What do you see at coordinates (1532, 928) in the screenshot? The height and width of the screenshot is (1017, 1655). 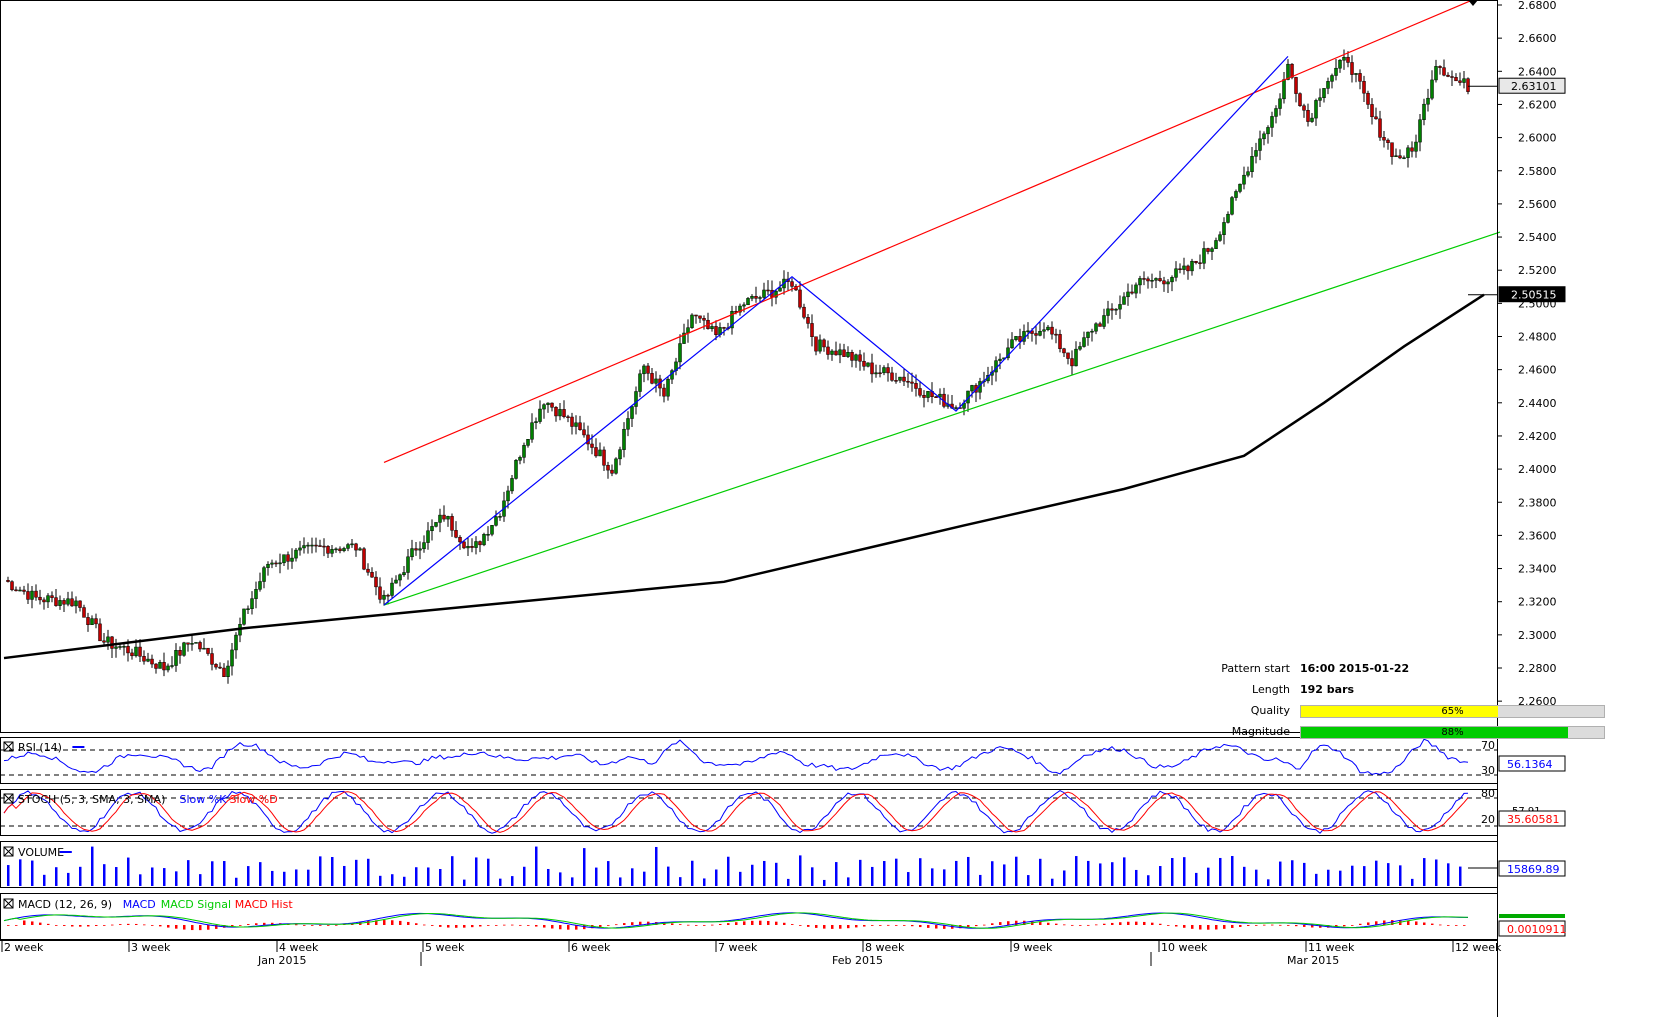 I see `macd-value-box` at bounding box center [1532, 928].